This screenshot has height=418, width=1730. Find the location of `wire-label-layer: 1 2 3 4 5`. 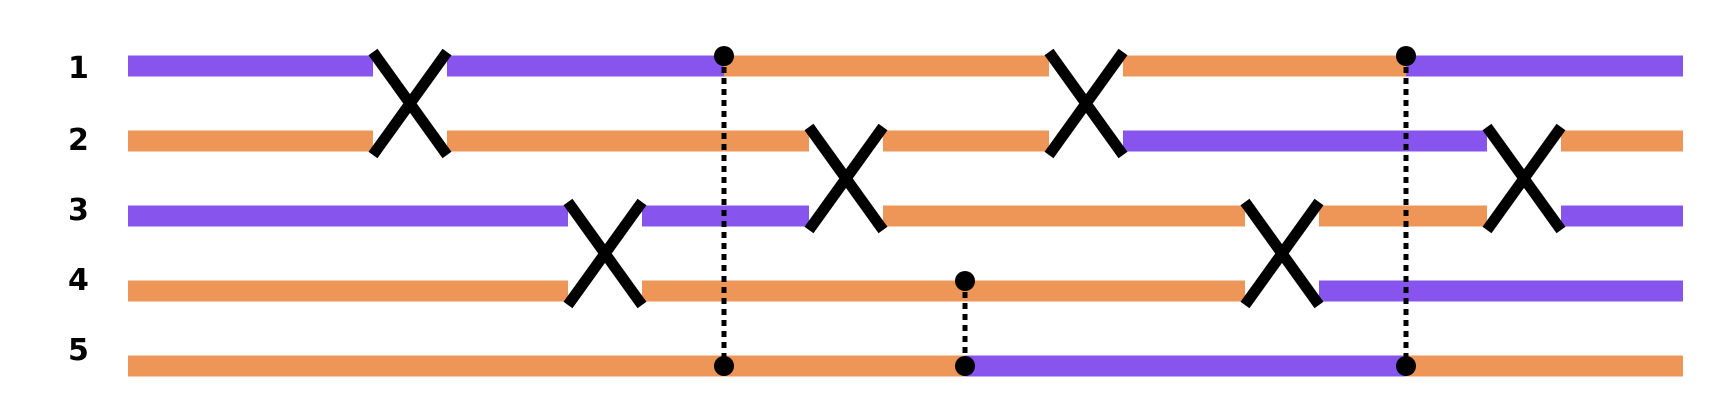

wire-label-layer: 1 2 3 4 5 is located at coordinates (78, 209).